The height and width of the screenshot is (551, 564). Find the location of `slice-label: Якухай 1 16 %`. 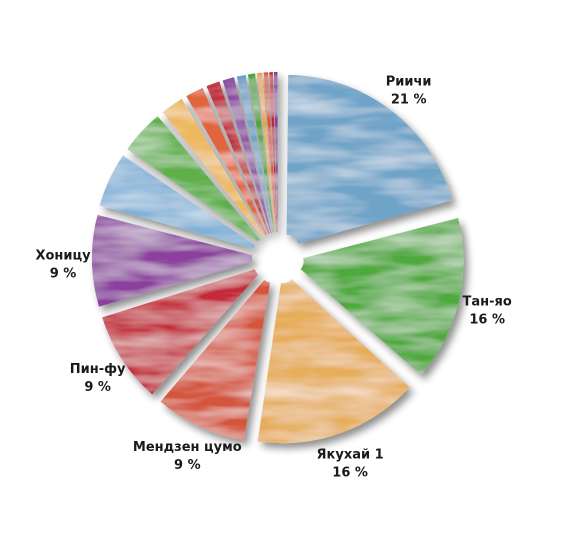

slice-label: Якухай 1 16 % is located at coordinates (350, 464).